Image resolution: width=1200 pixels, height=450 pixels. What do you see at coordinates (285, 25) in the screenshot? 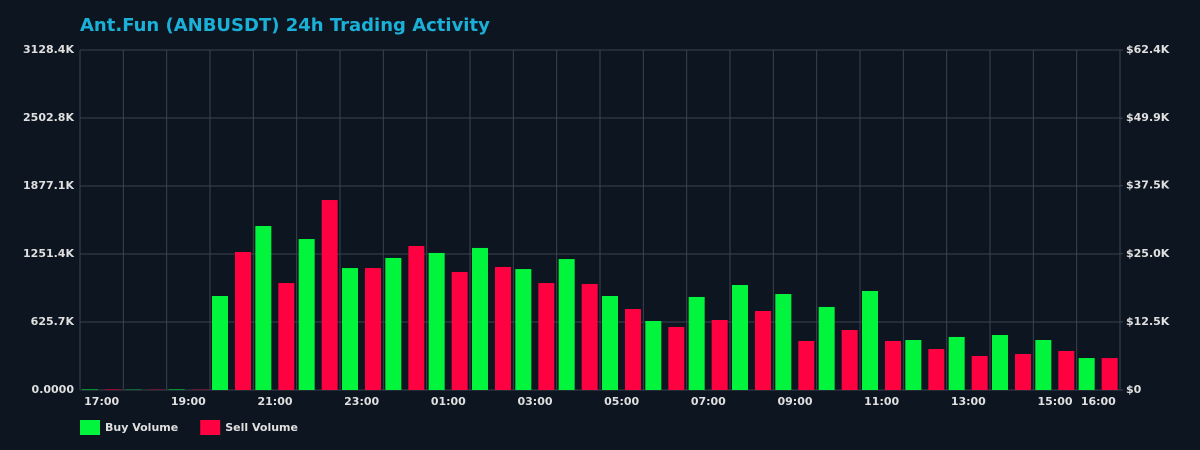
I see `chart-title: Ant.Fun (ANBUSDT) 24h Trading Activity` at bounding box center [285, 25].